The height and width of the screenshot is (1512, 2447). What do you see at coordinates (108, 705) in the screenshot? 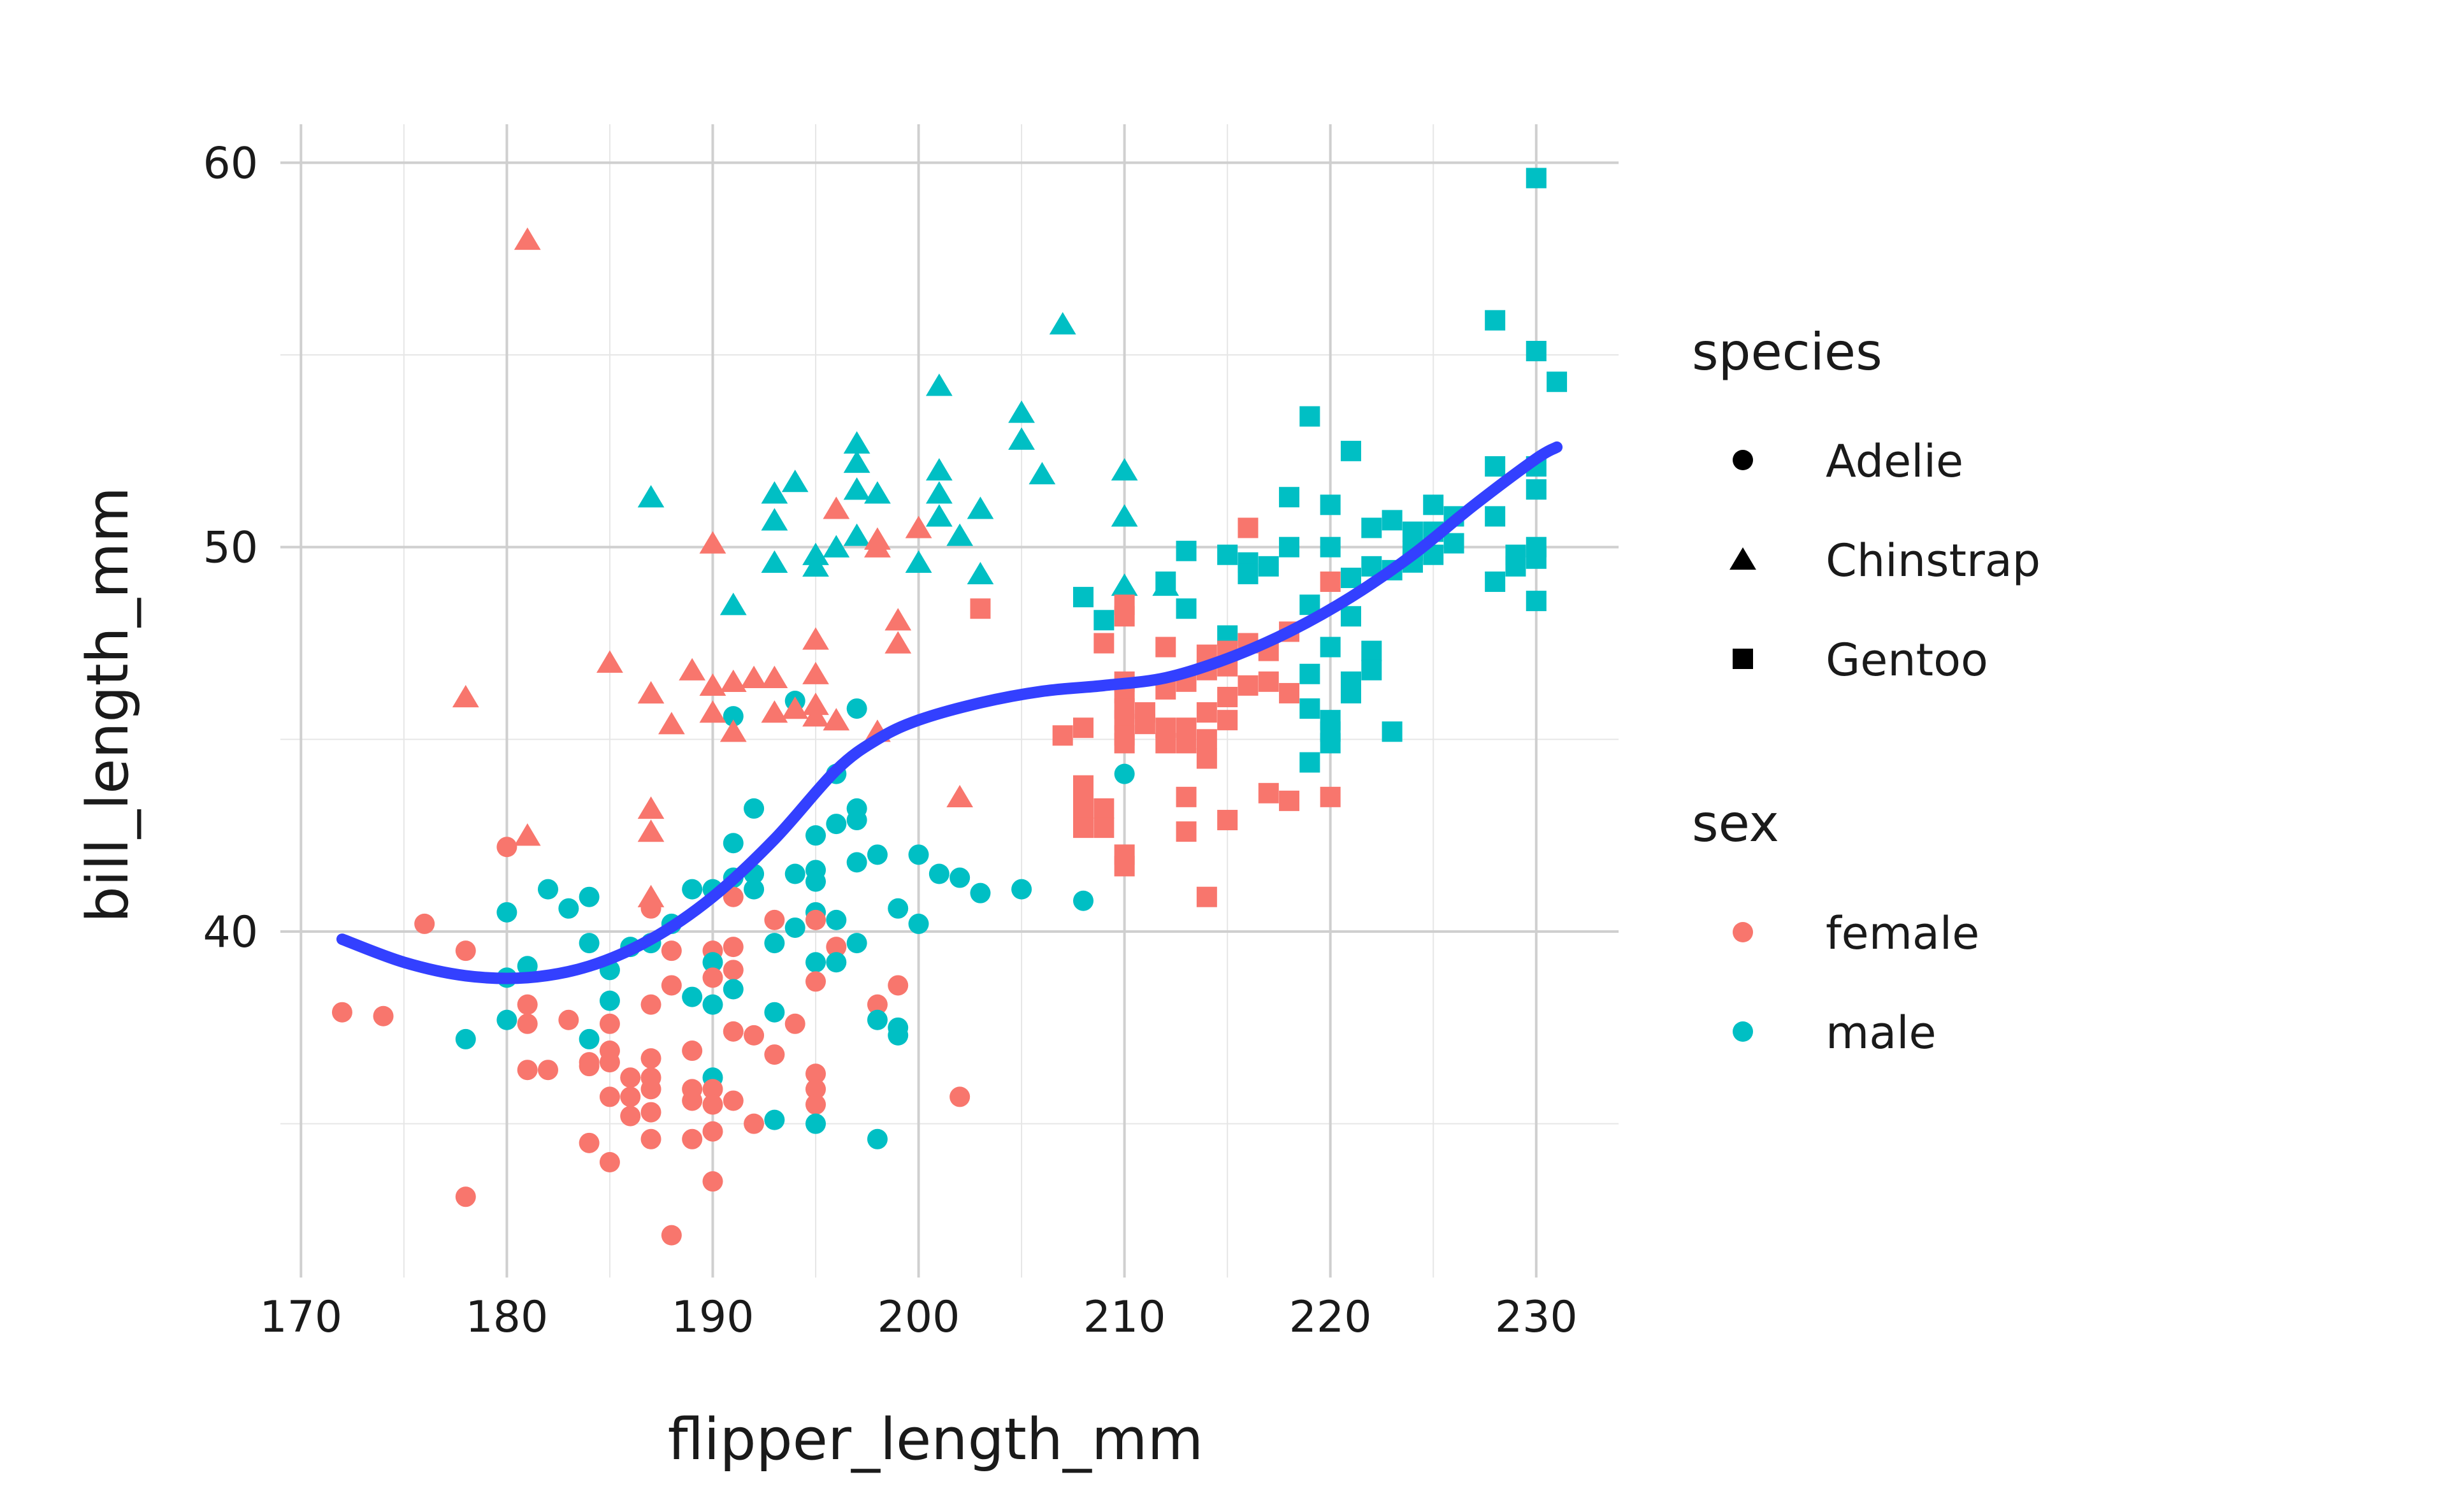
I see `y-axis-title: bill_length_mm` at bounding box center [108, 705].